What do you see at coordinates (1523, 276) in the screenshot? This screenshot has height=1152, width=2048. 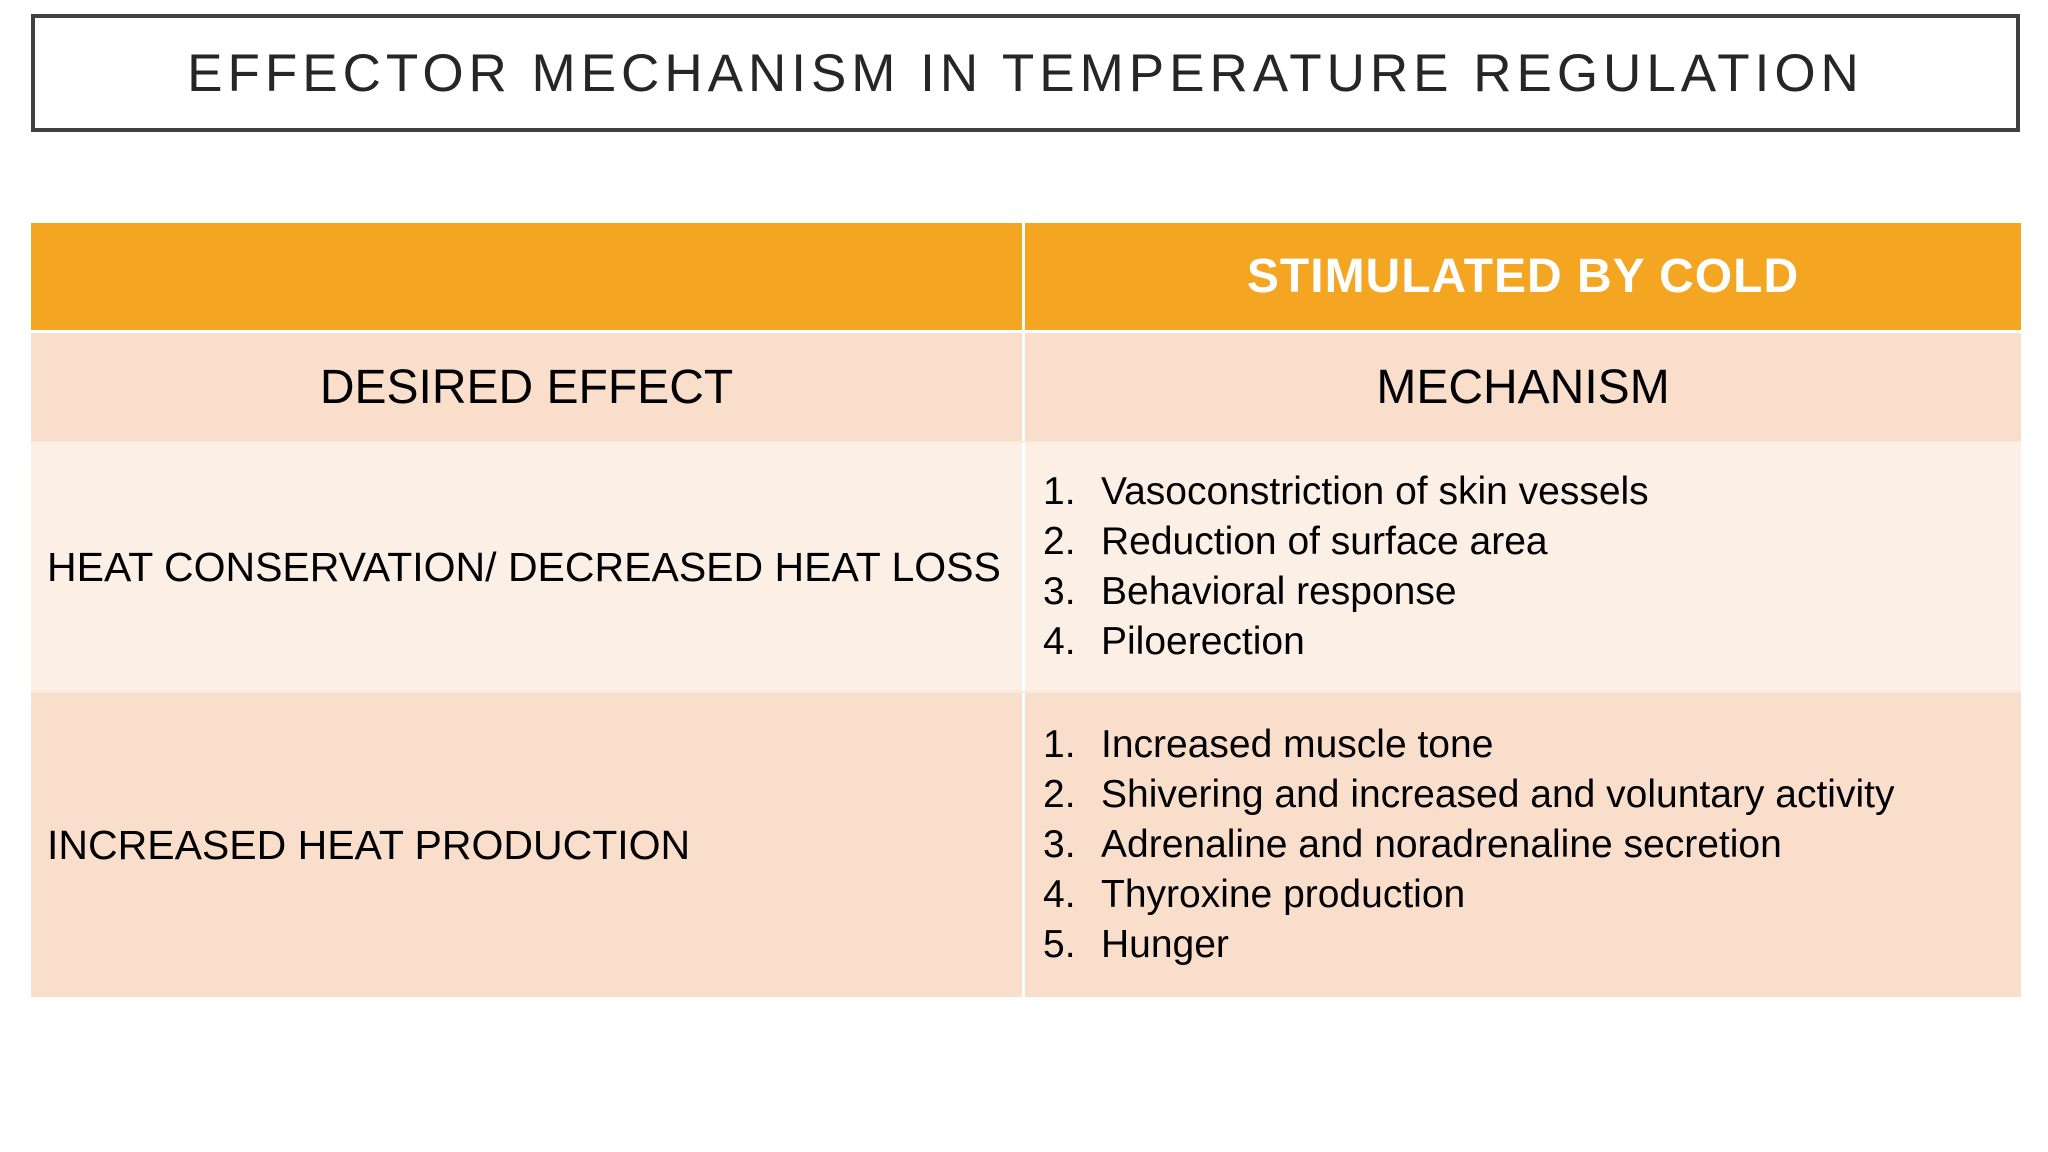 I see `header-stimulated-by-cold: STIMULATED BY COLD` at bounding box center [1523, 276].